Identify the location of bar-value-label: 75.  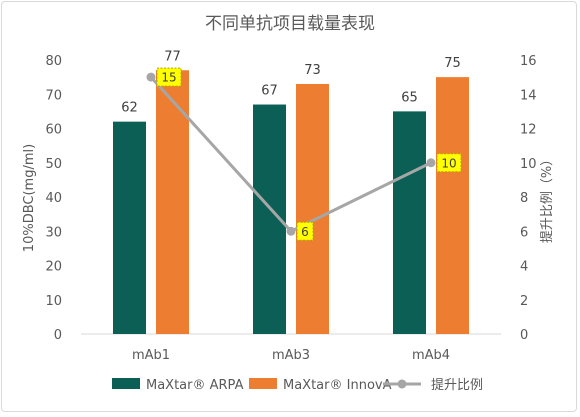
(452, 63).